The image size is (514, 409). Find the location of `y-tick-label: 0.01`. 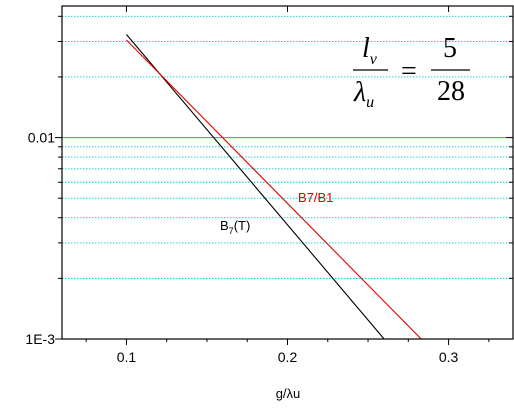

y-tick-label: 0.01 is located at coordinates (41, 138).